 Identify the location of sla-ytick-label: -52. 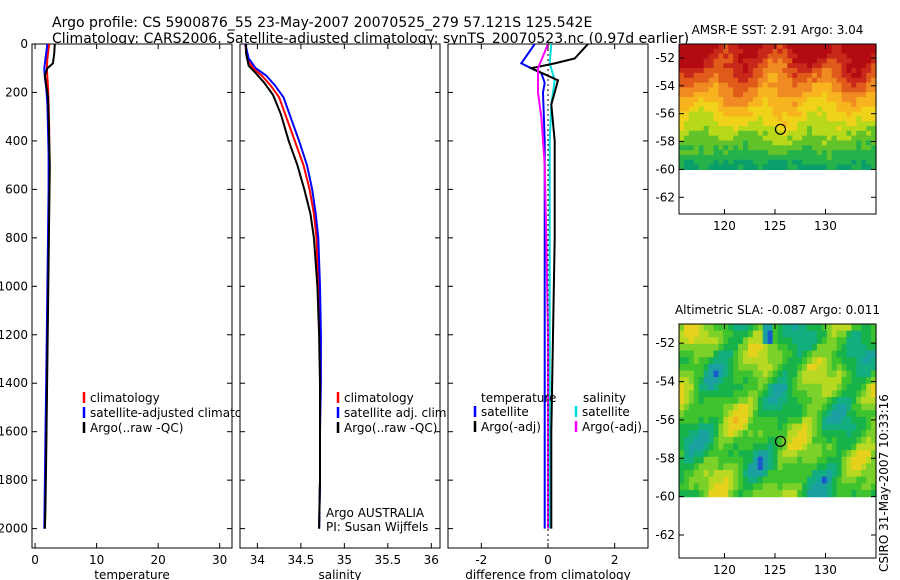
(665, 343).